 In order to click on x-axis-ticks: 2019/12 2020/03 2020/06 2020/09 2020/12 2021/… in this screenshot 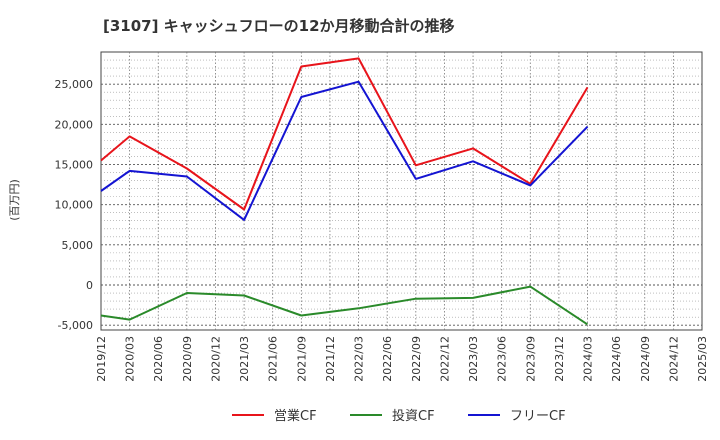, I will do `click(402, 359)`.